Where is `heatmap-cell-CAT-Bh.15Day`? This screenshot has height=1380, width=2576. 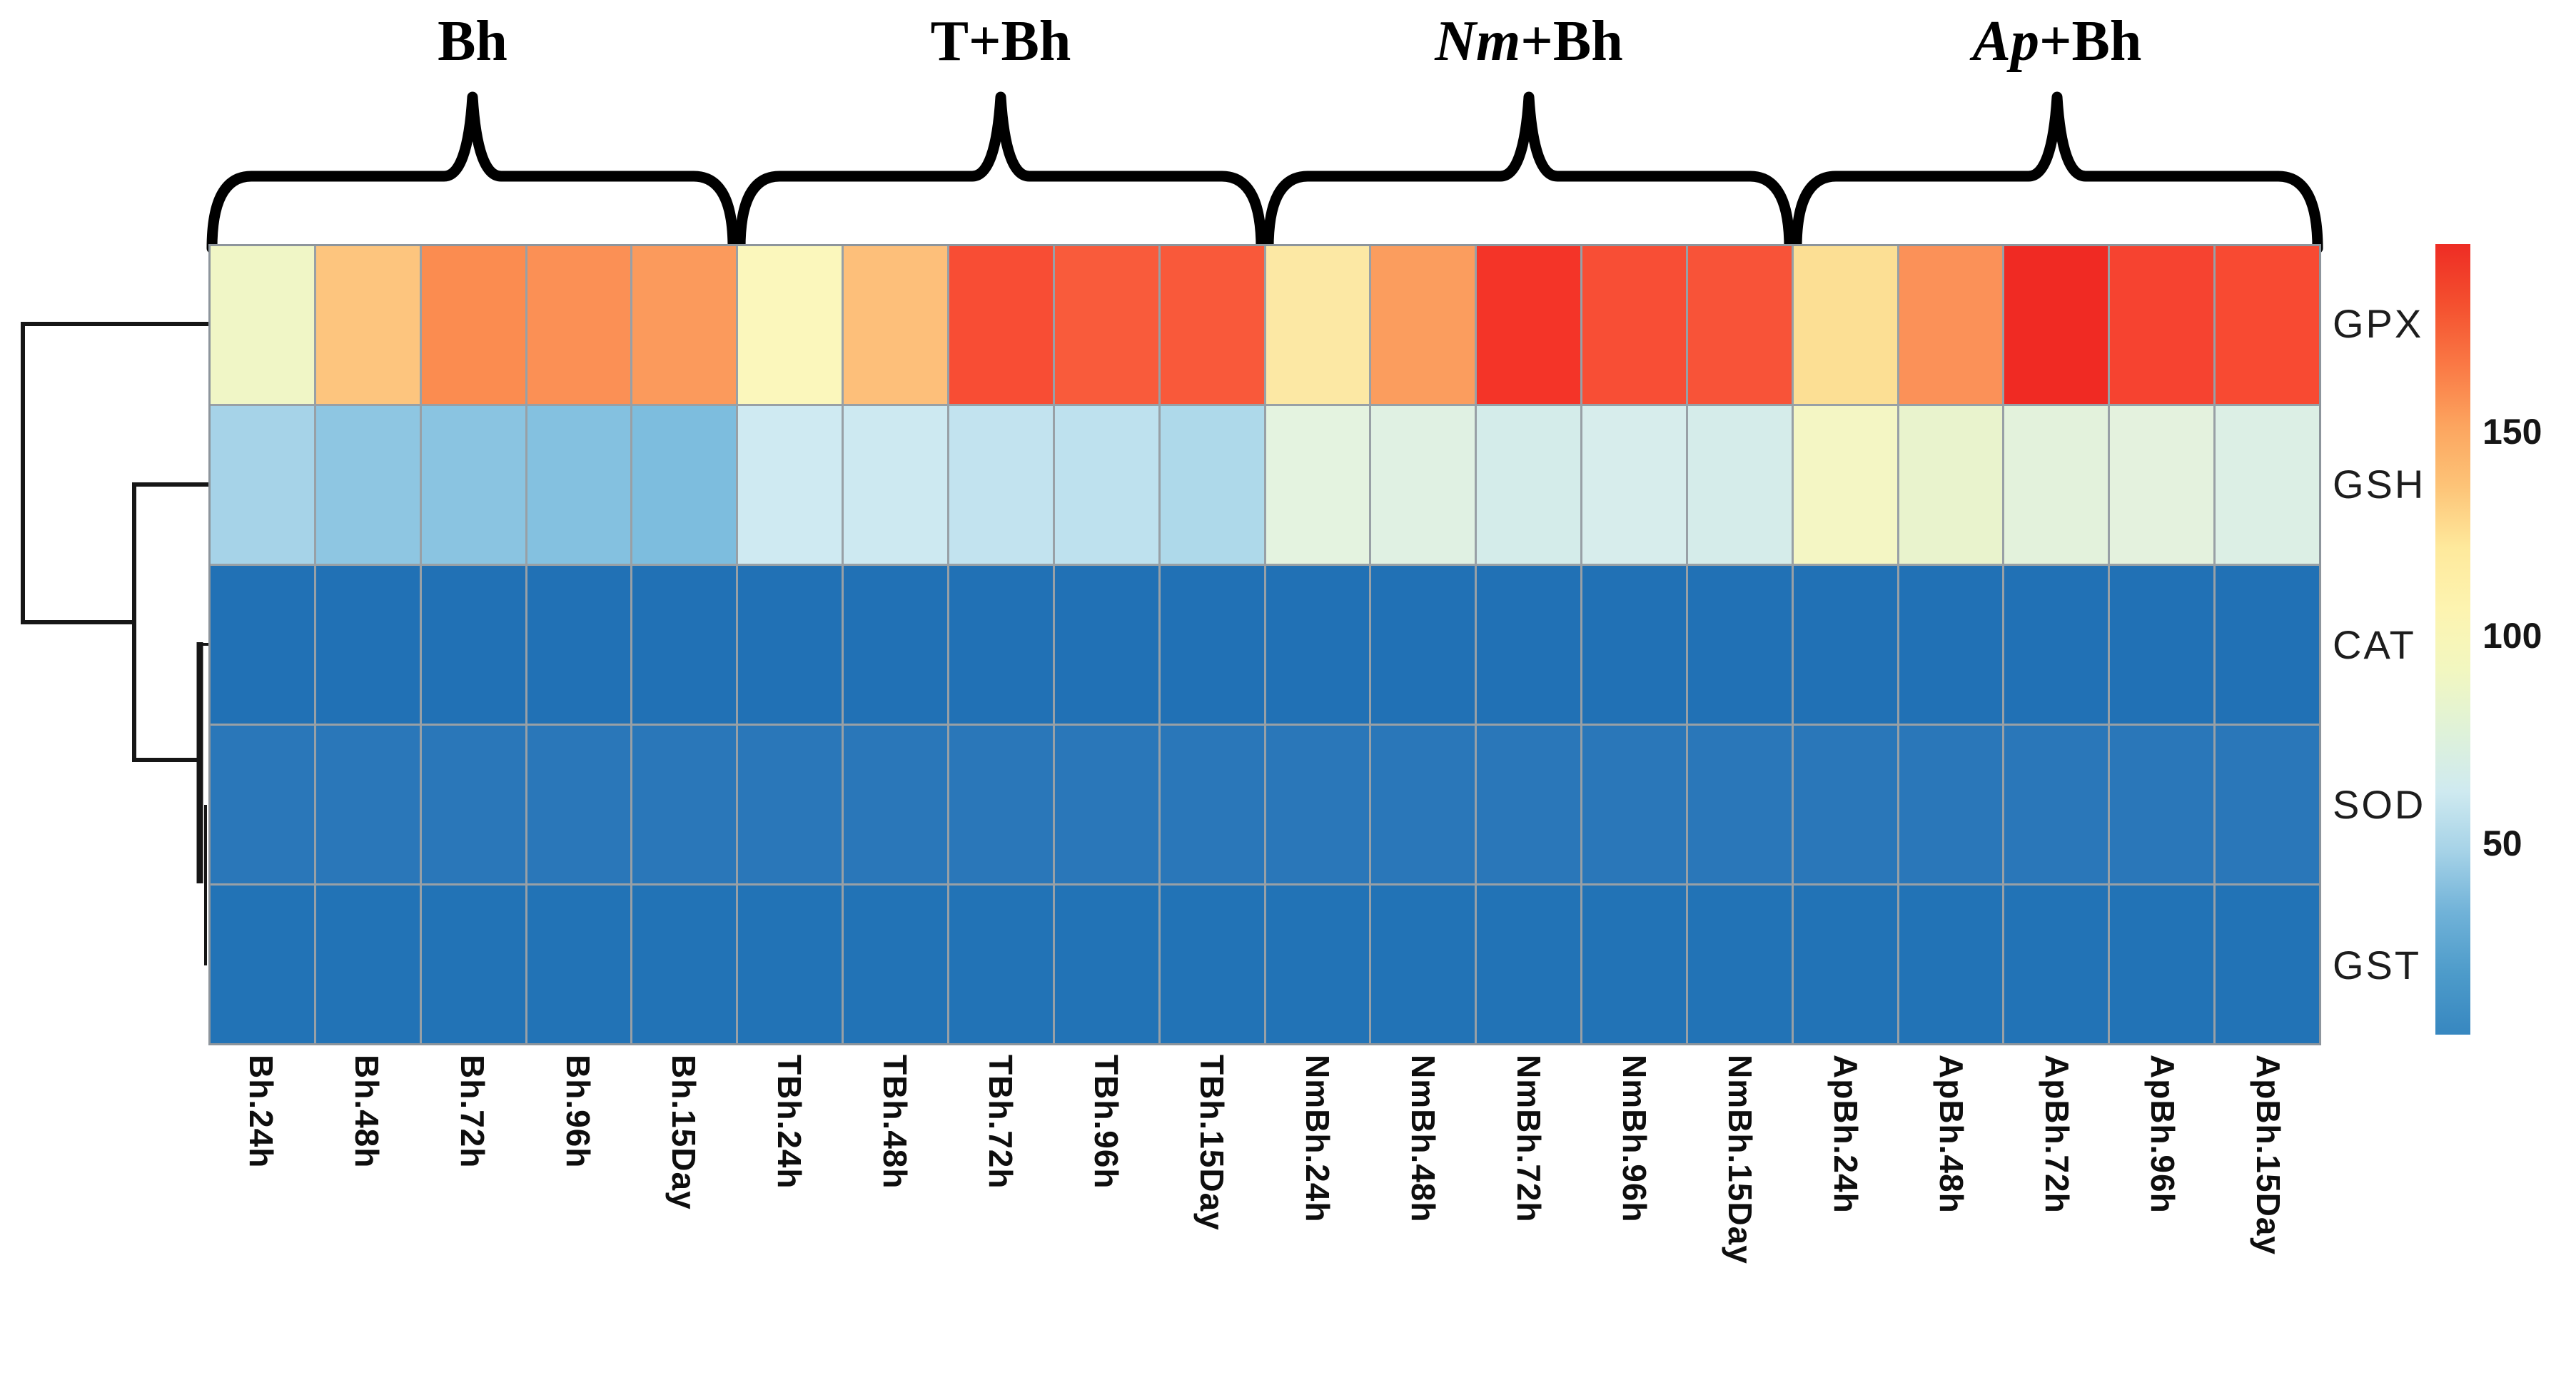 heatmap-cell-CAT-Bh.15Day is located at coordinates (684, 645).